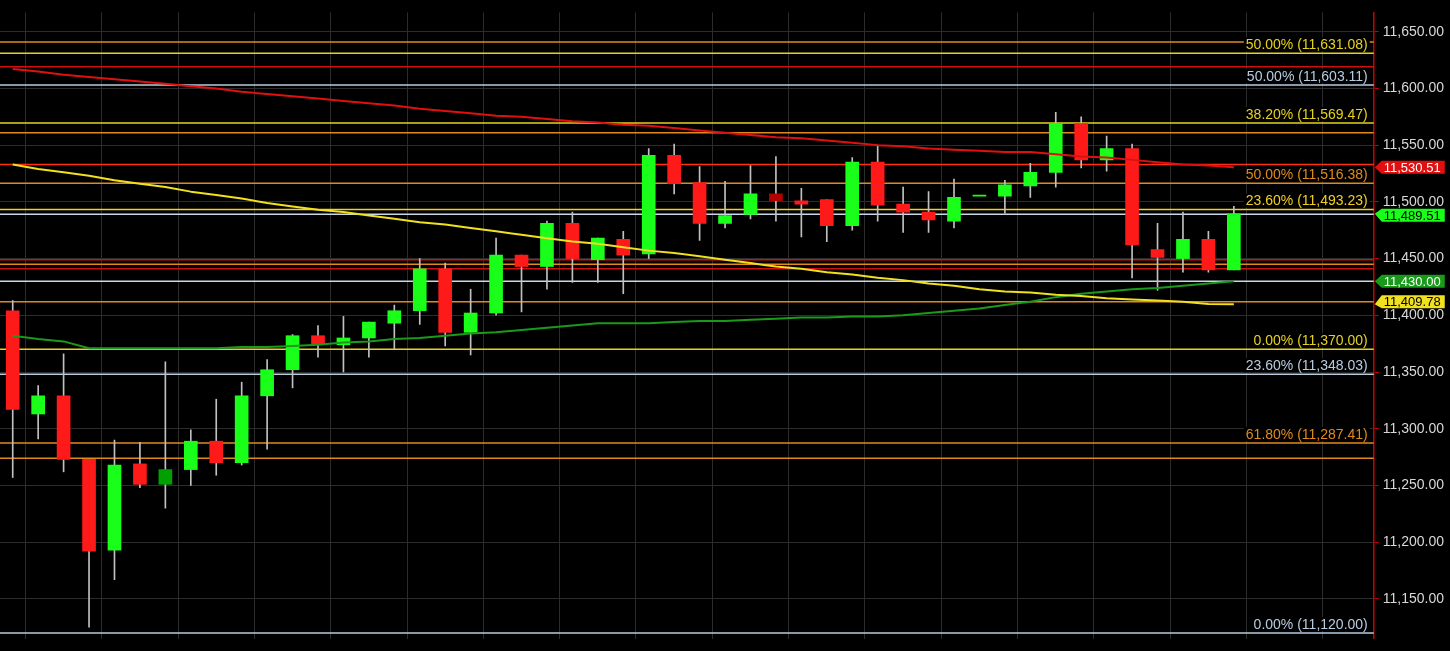 The width and height of the screenshot is (1450, 651). Describe the element at coordinates (1413, 87) in the screenshot. I see `y-tick-label: 11,600.00` at that location.